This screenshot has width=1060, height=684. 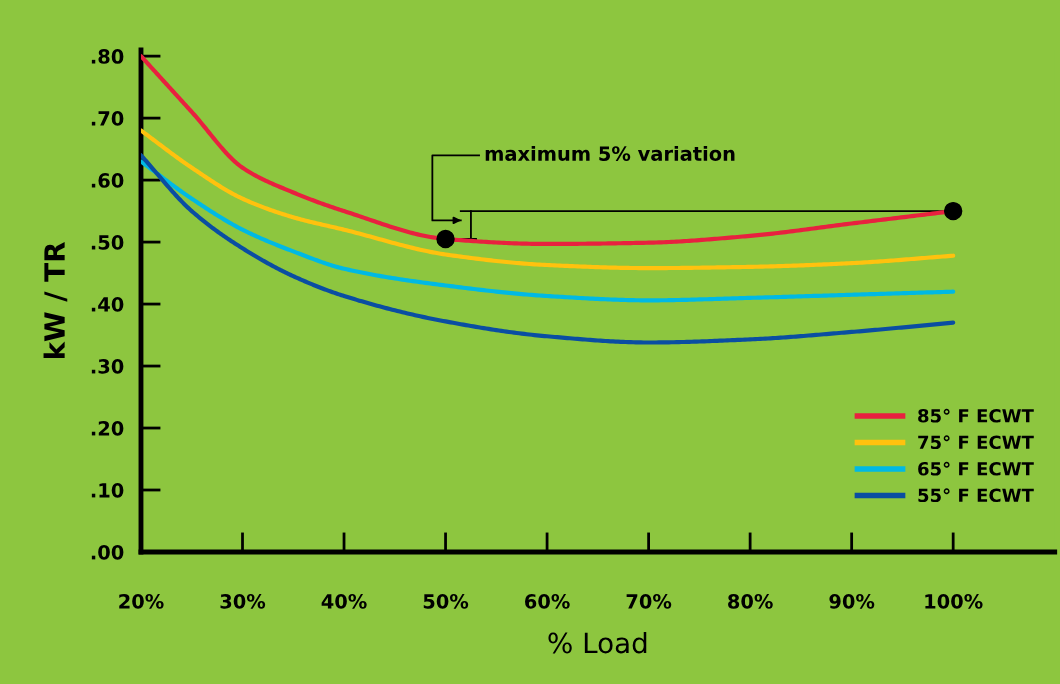 I want to click on legend-label: 85° F ECWT, so click(x=976, y=415).